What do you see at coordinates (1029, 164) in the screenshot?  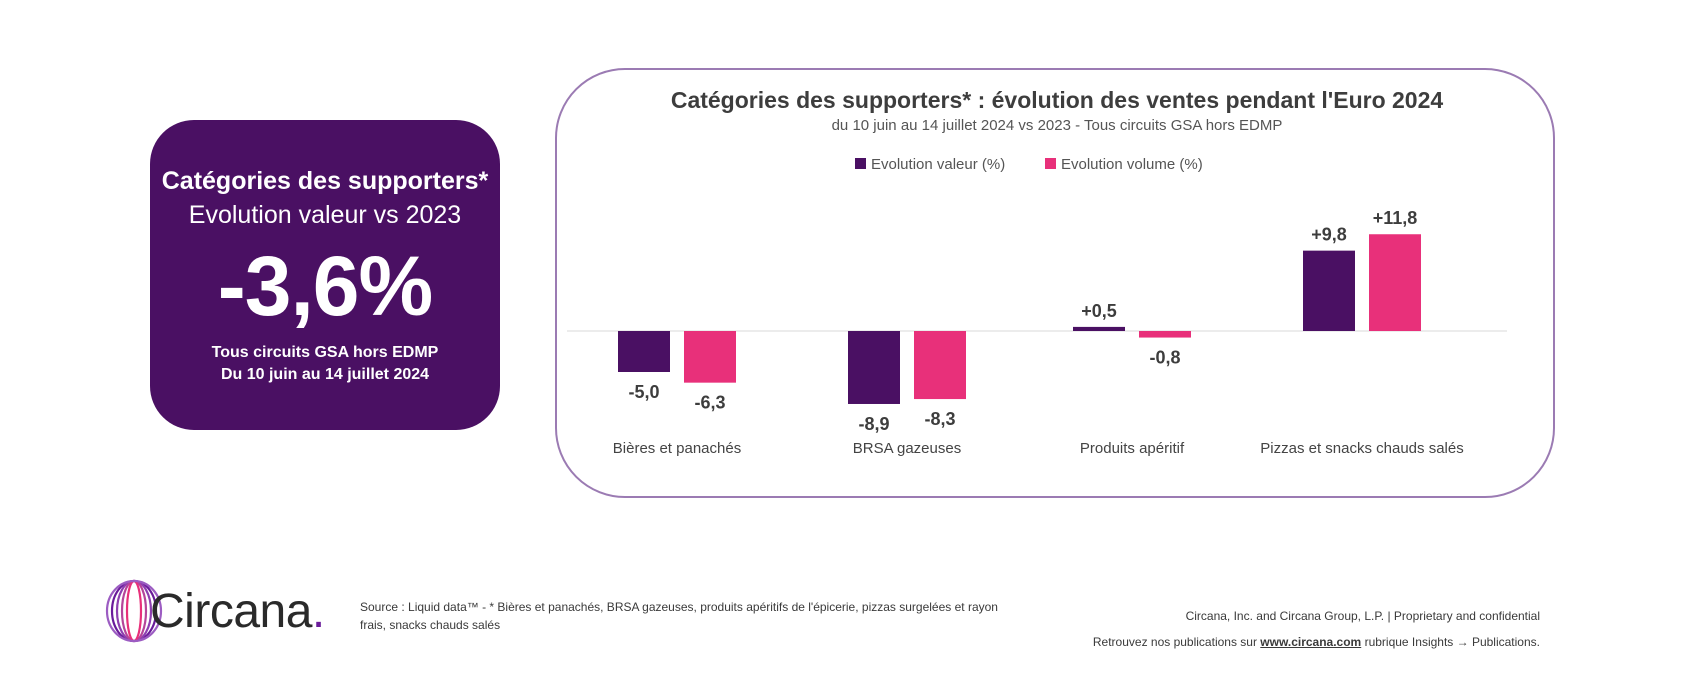 I see `chart-legend: Evolution valeur (%) Evolution volume (%)` at bounding box center [1029, 164].